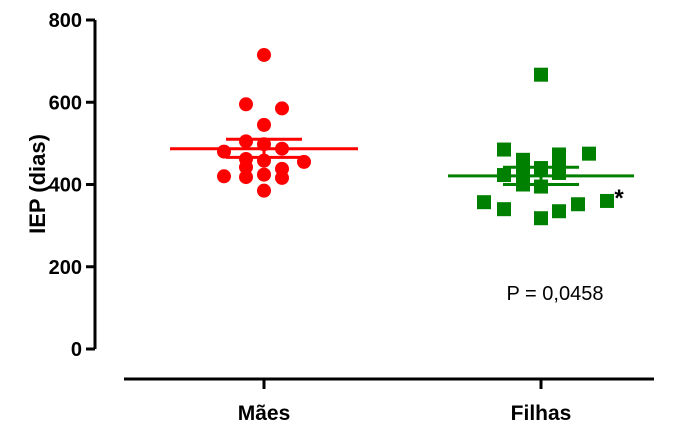 This screenshot has width=673, height=425. I want to click on category-label-filhas: Filhas, so click(541, 413).